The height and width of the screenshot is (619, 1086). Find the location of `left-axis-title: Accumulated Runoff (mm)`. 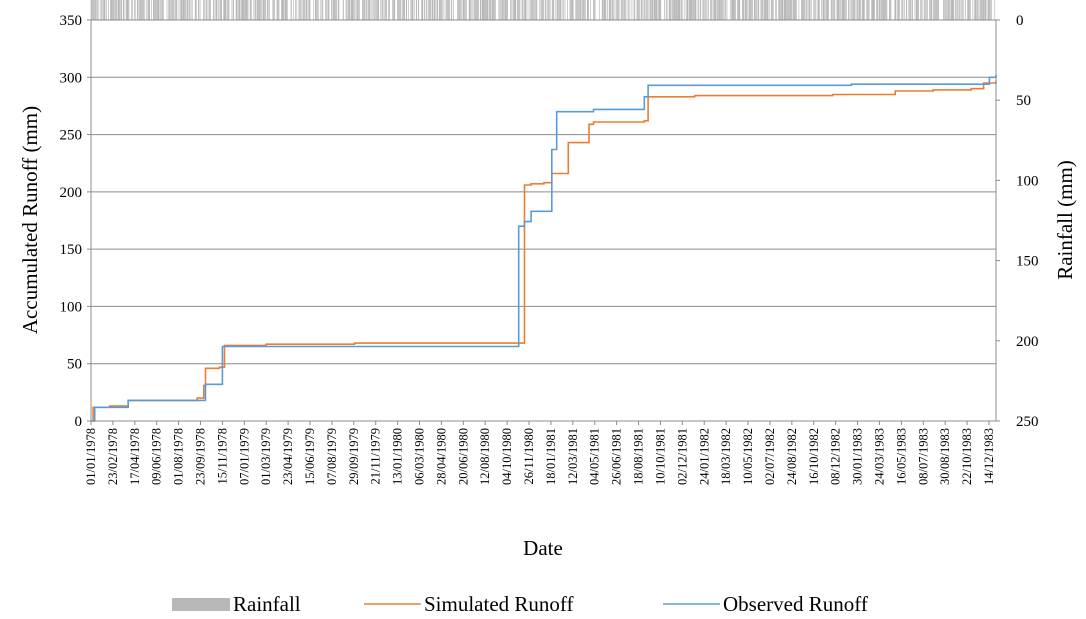

left-axis-title: Accumulated Runoff (mm) is located at coordinates (30, 220).